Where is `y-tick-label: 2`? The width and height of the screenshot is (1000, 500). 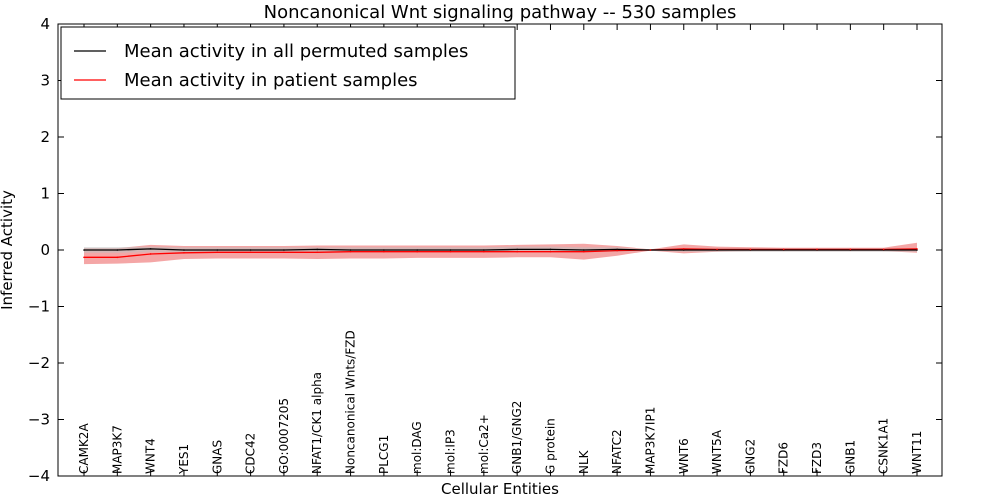 y-tick-label: 2 is located at coordinates (45, 137).